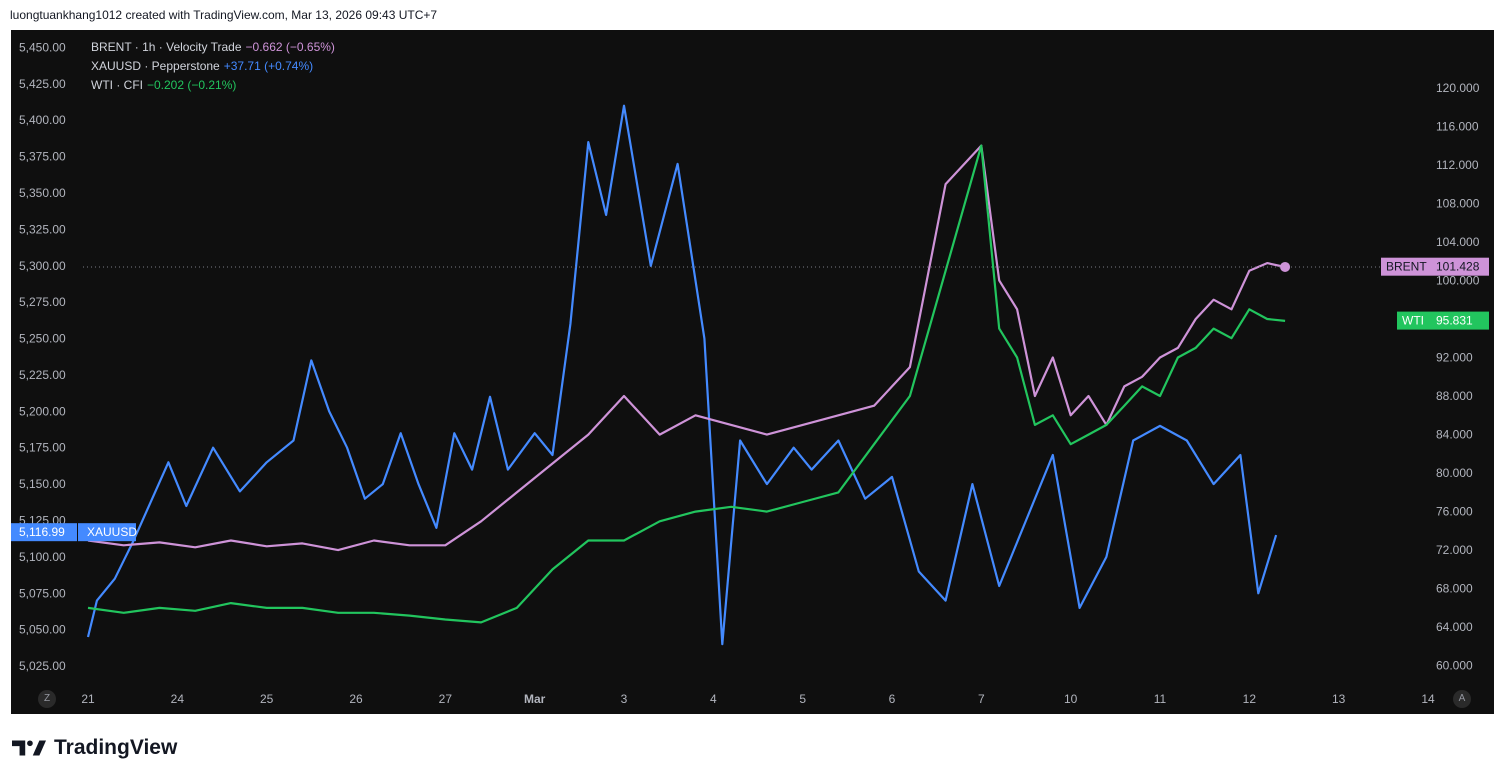  I want to click on left-axis-tick: 5,350.00, so click(42, 193).